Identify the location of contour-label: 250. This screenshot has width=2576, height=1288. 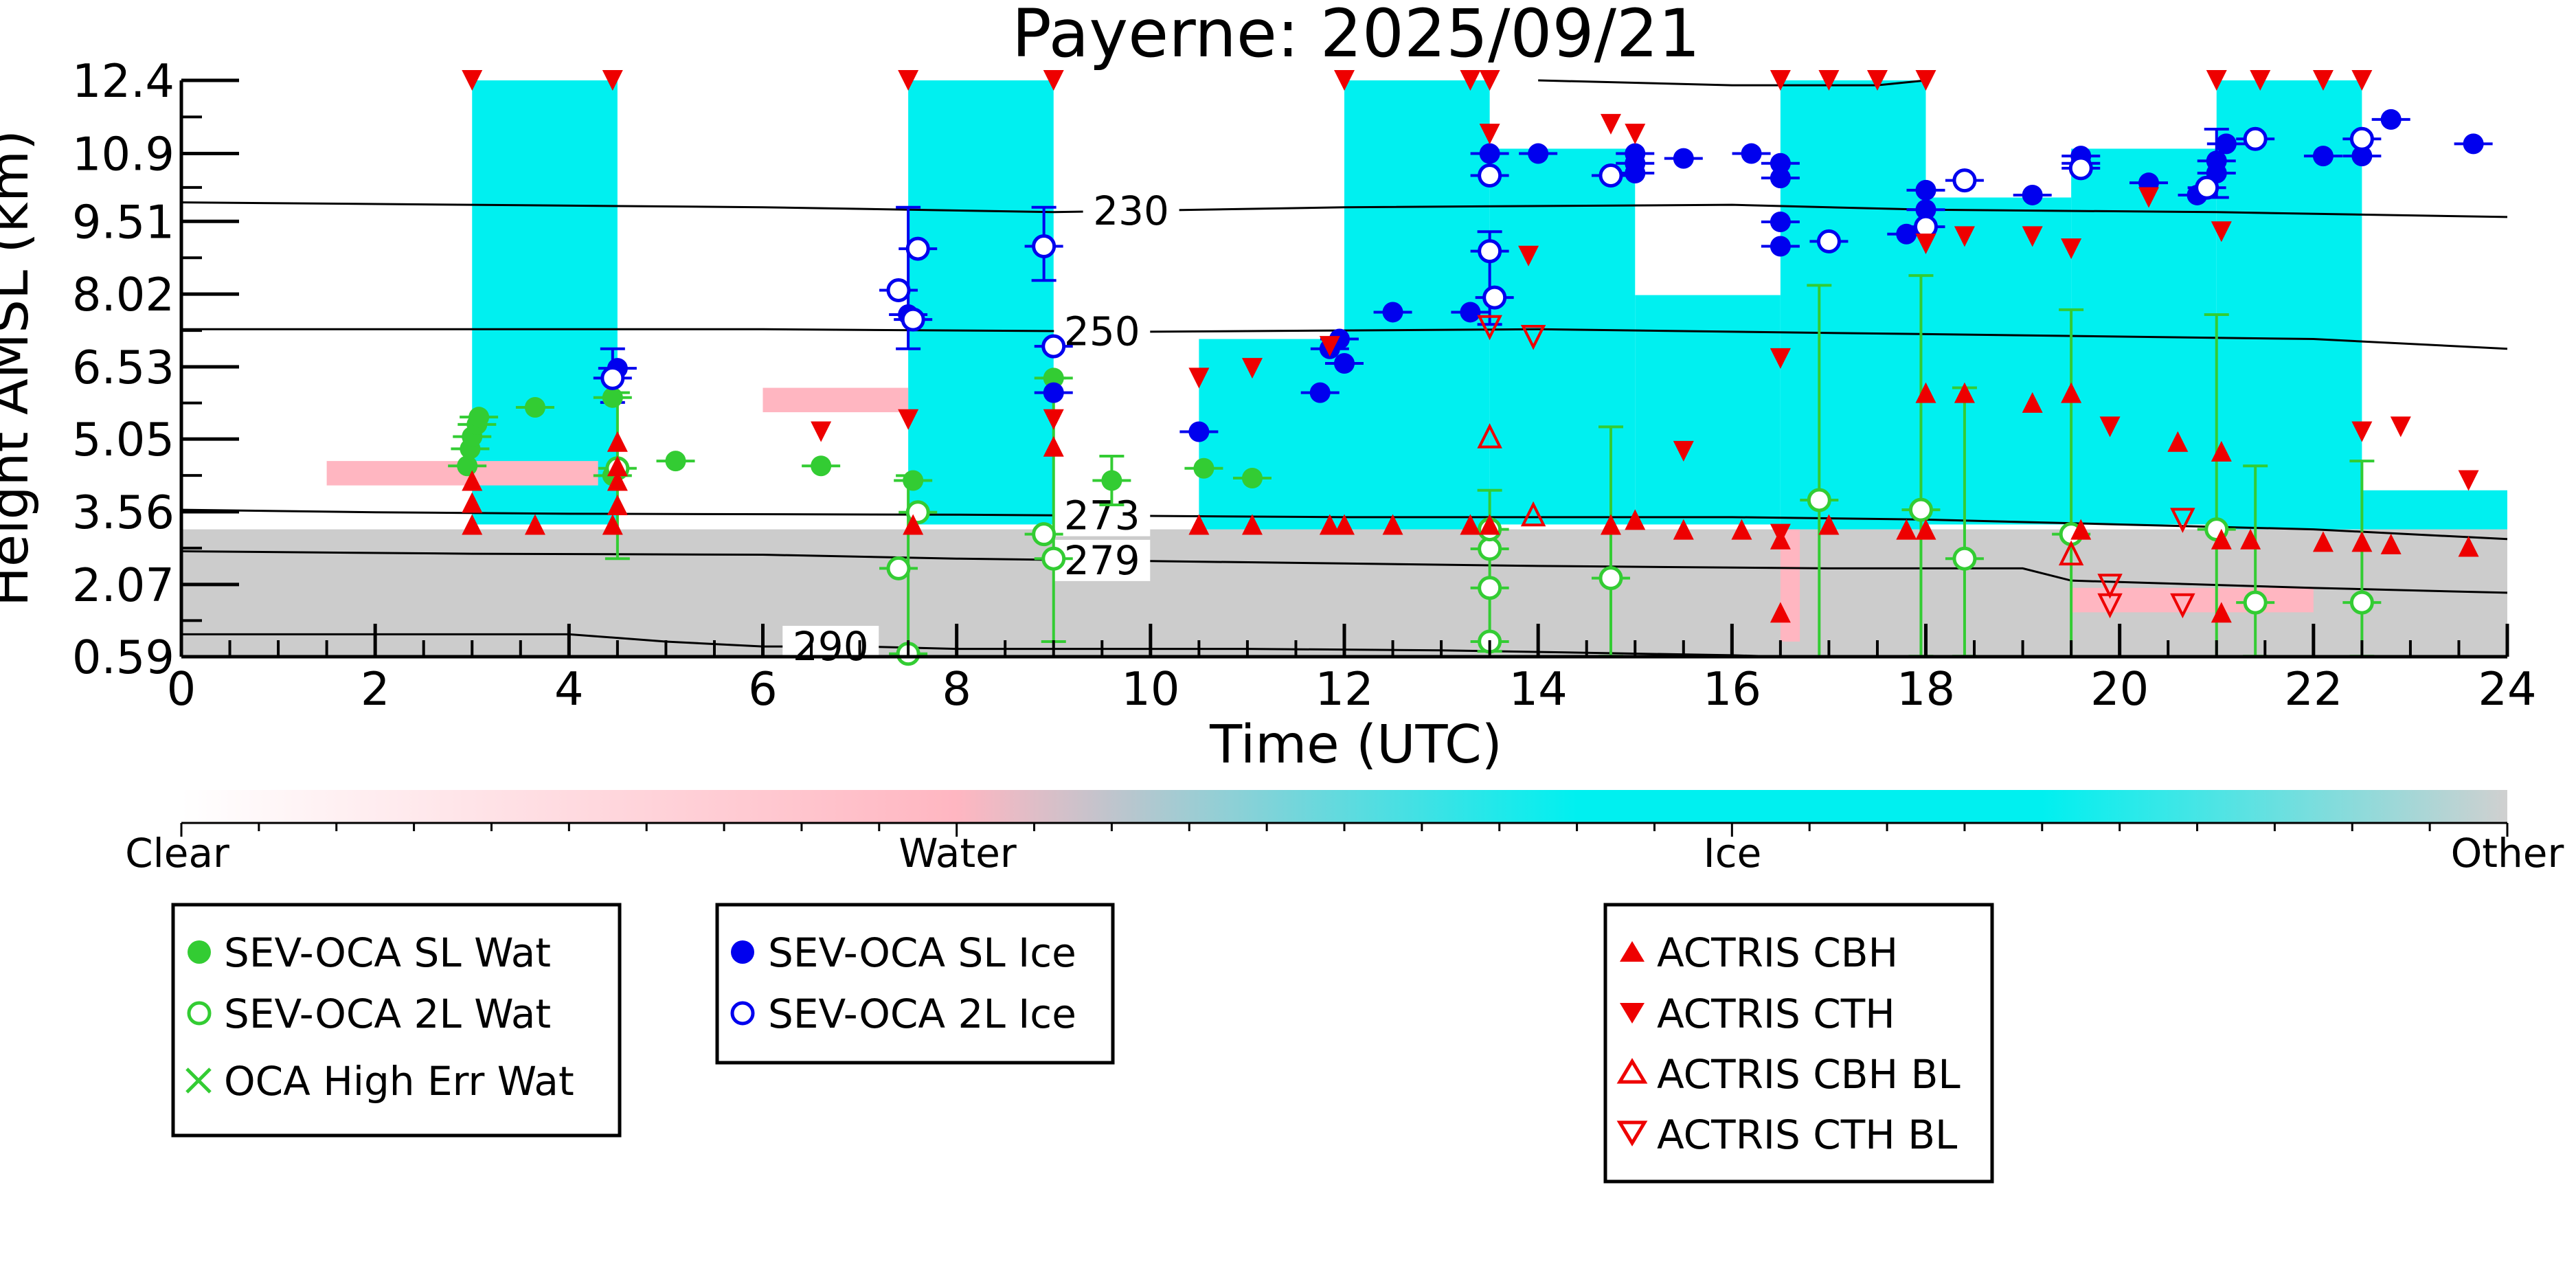
(1102, 331).